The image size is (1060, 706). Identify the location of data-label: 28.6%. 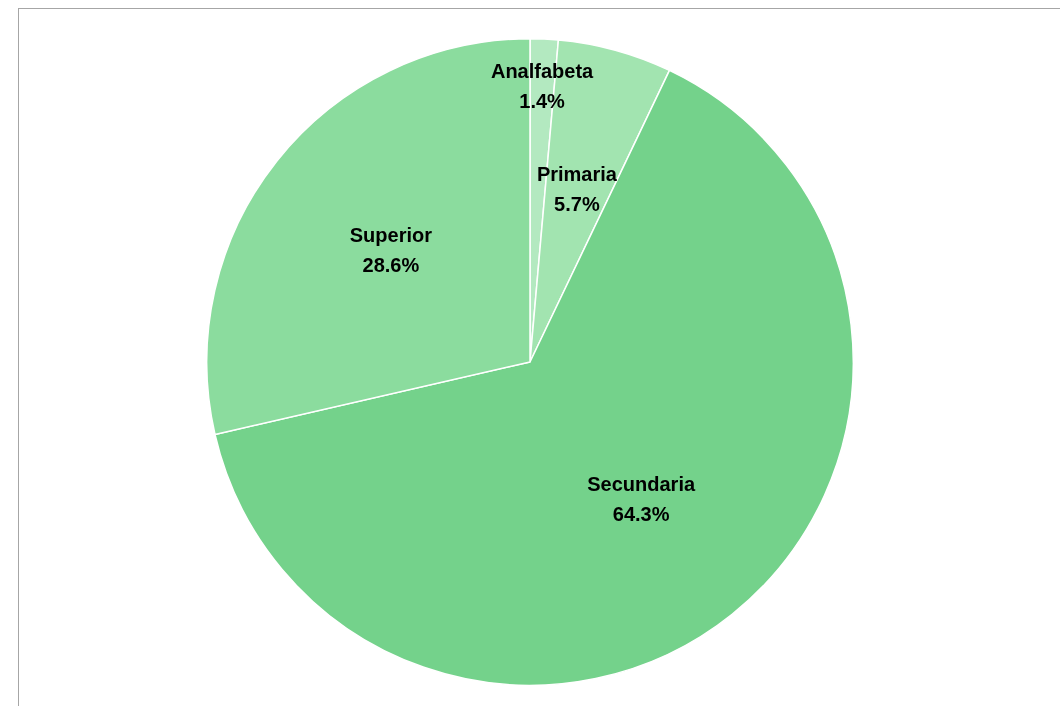
(391, 264).